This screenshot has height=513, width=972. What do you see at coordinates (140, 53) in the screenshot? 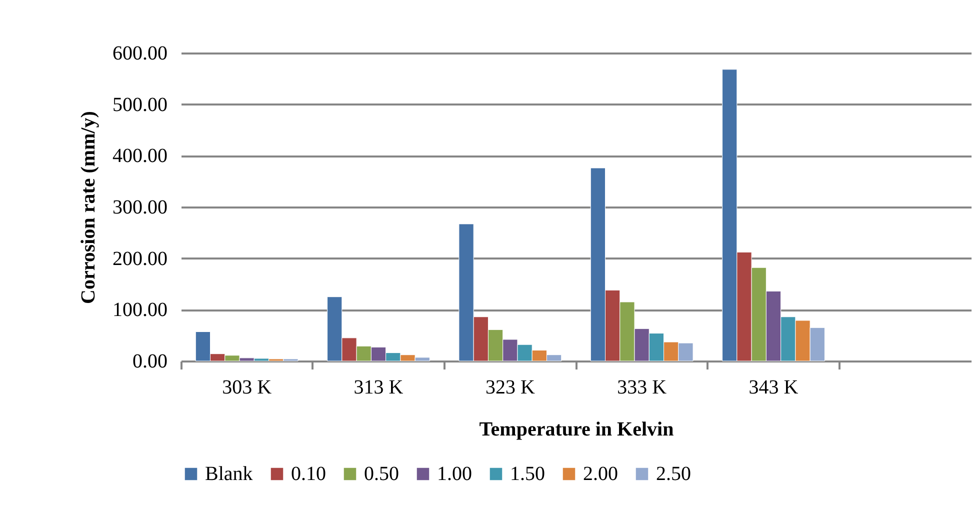
I see `y-tick-label: 600.00` at bounding box center [140, 53].